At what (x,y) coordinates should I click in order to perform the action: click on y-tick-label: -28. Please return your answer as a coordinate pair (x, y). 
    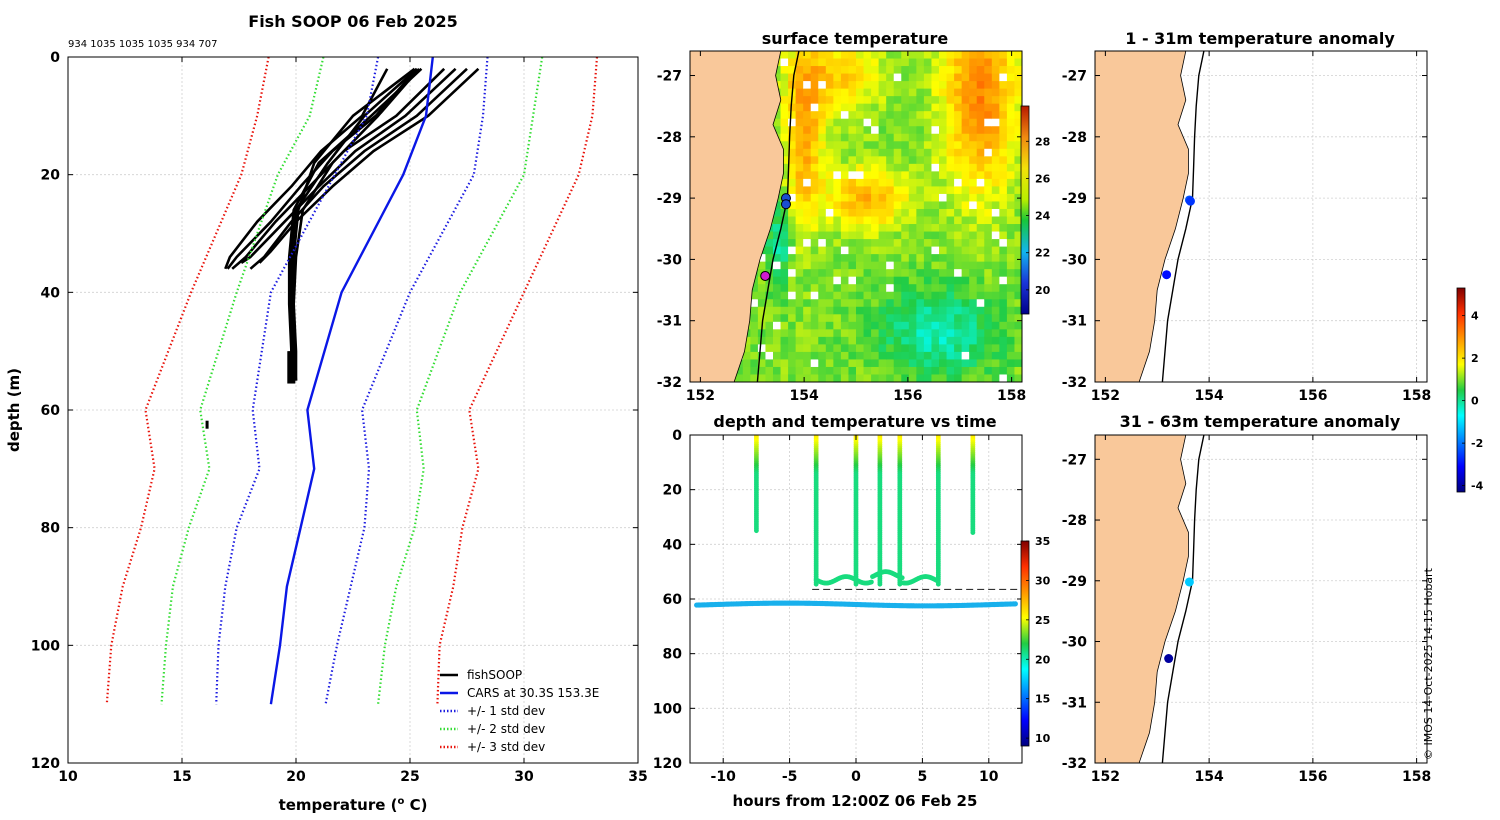
    Looking at the image, I should click on (669, 138).